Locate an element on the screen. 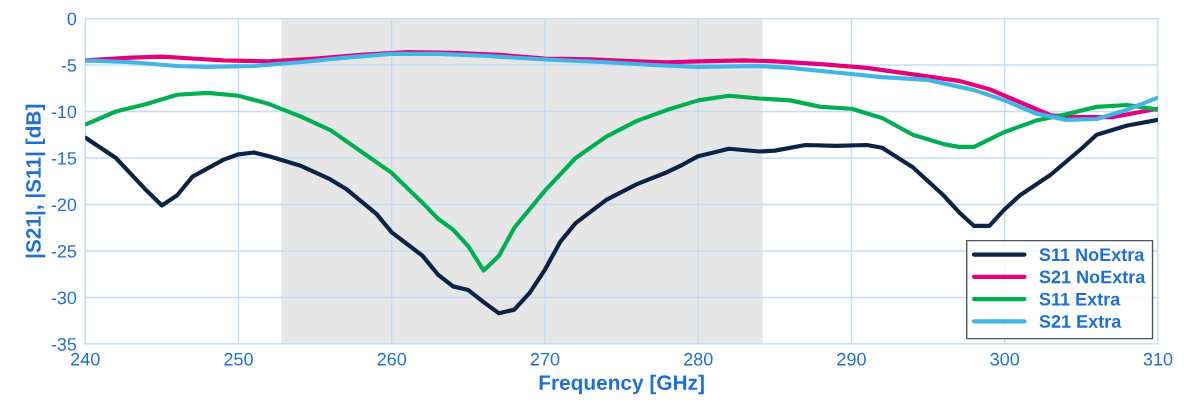 The height and width of the screenshot is (412, 1184). legend-label: S11 Extra is located at coordinates (1080, 299).